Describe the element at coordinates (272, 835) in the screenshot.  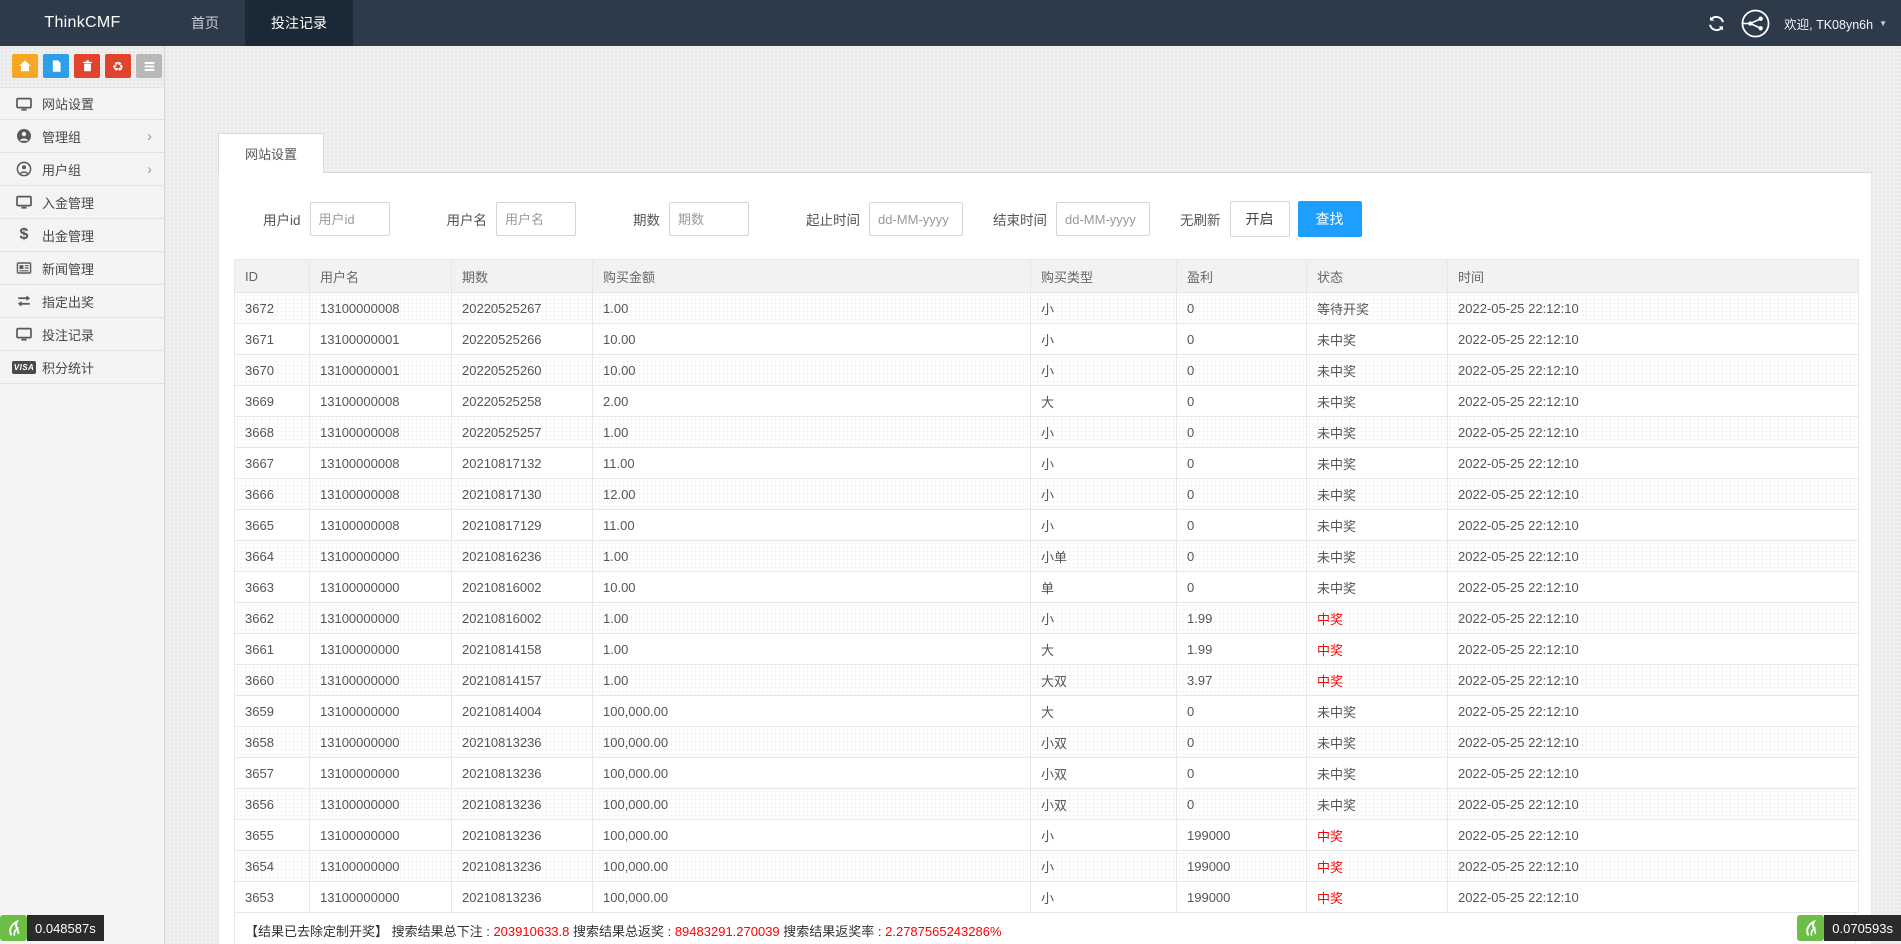
I see `cell-id: 3655` at that location.